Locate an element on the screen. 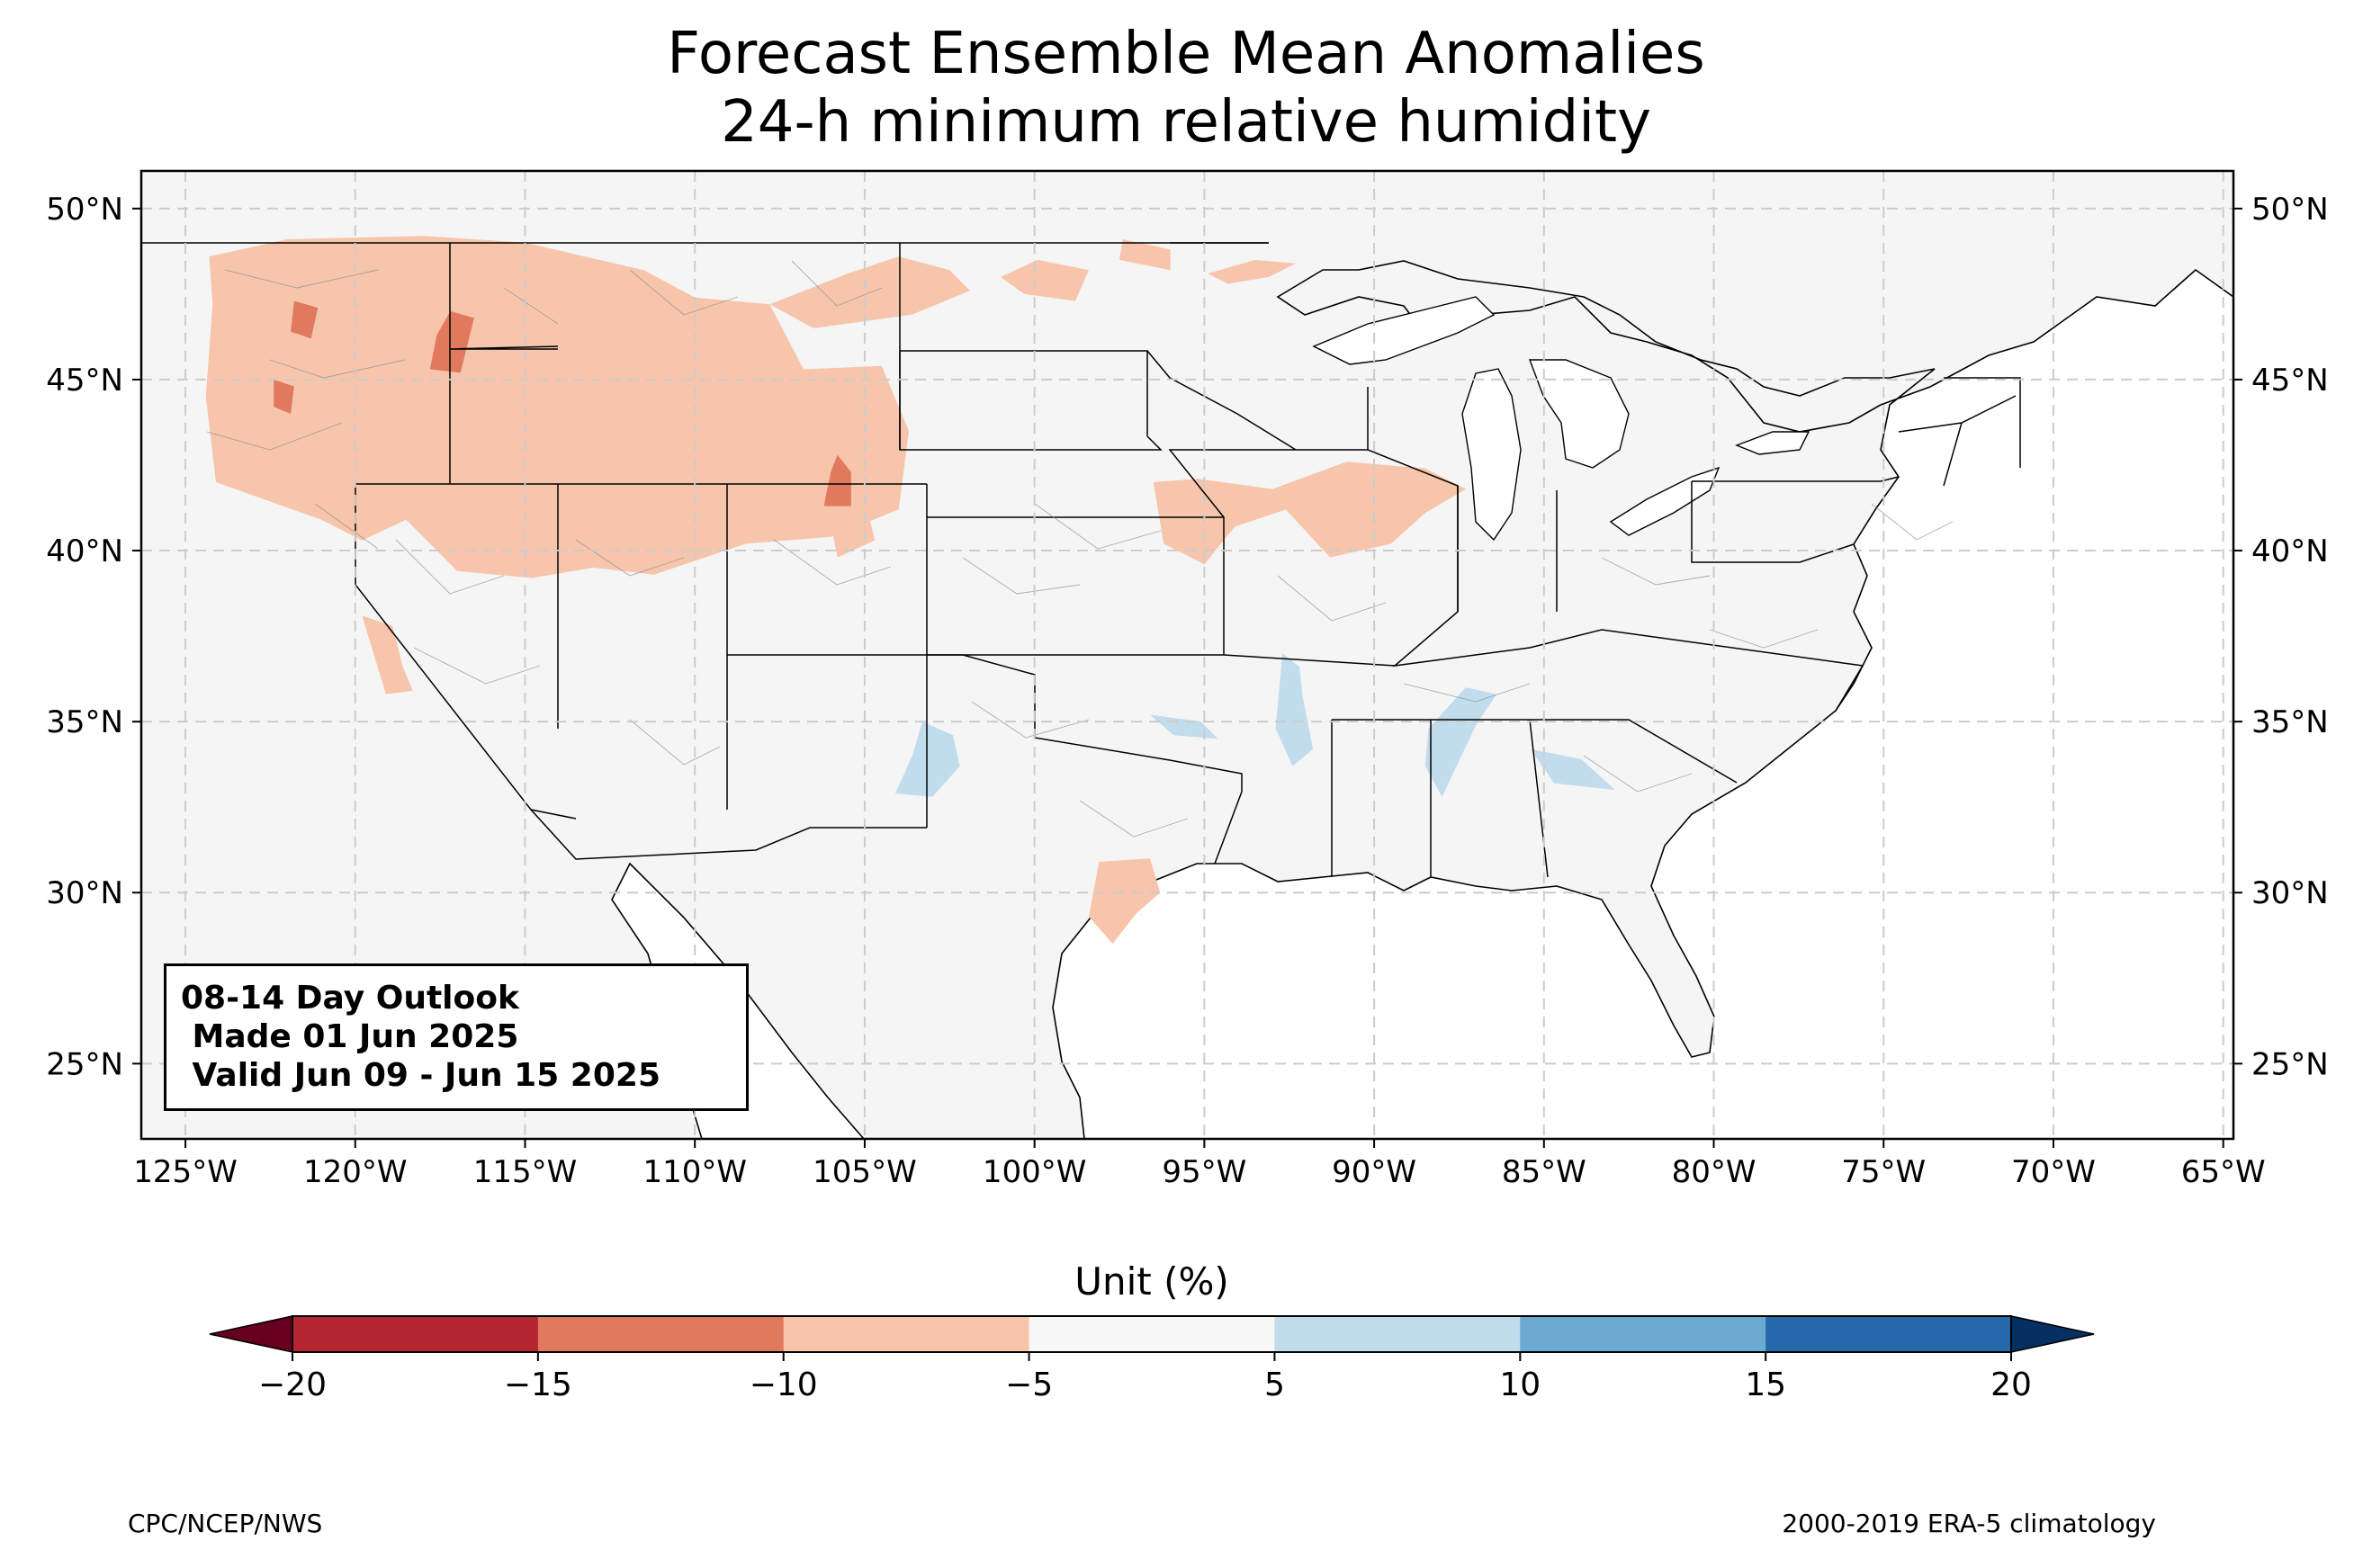 The width and height of the screenshot is (2372, 1568). lat-tick-label-right: 50°N is located at coordinates (2290, 210).